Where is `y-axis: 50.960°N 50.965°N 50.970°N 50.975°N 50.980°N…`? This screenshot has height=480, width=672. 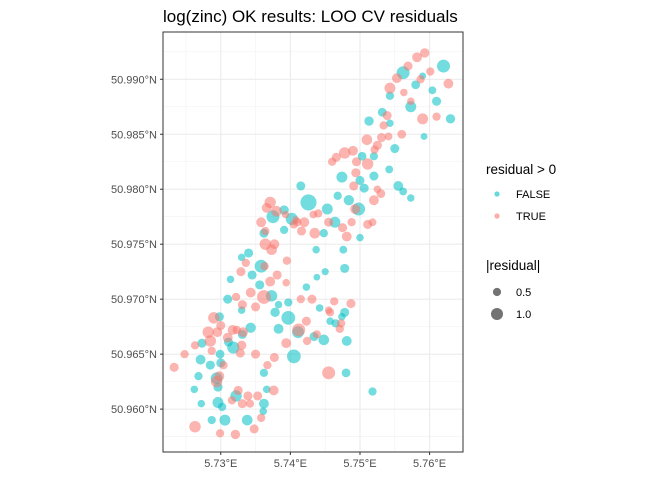 y-axis: 50.960°N 50.965°N 50.970°N 50.975°N 50.980°N… is located at coordinates (137, 245).